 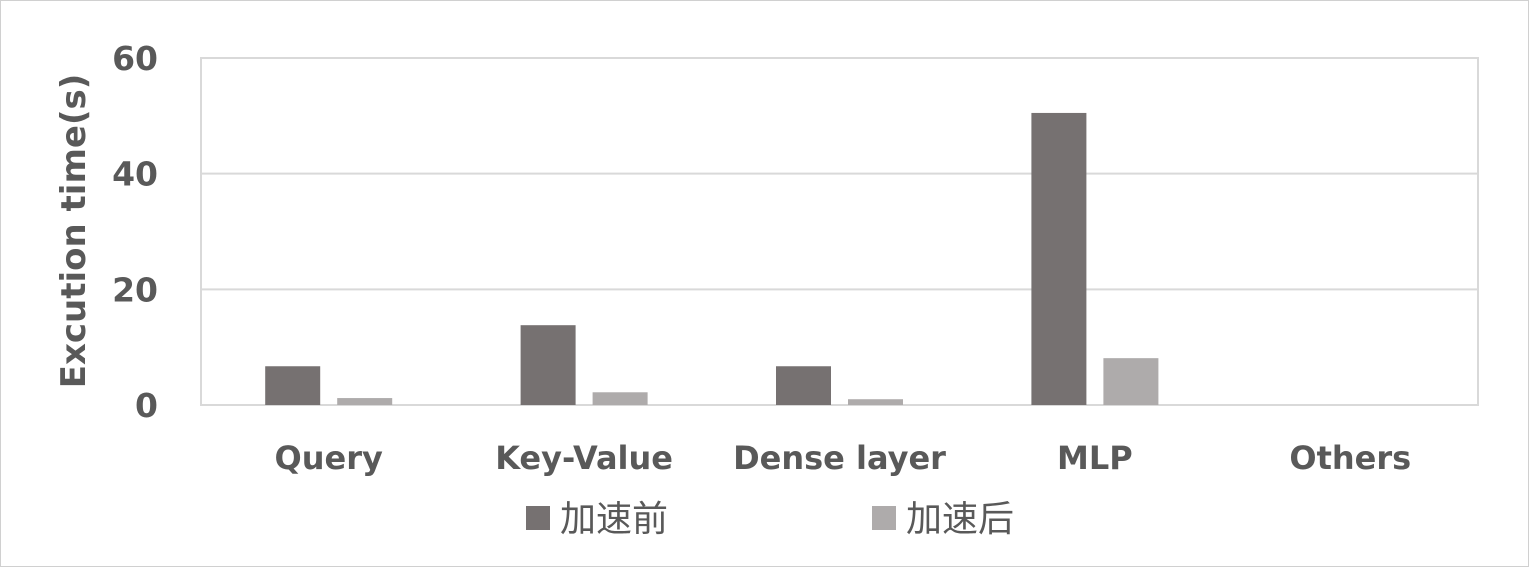 I want to click on x-axis-categories: Query Key-Value Dense layer MLP Others, so click(x=843, y=458).